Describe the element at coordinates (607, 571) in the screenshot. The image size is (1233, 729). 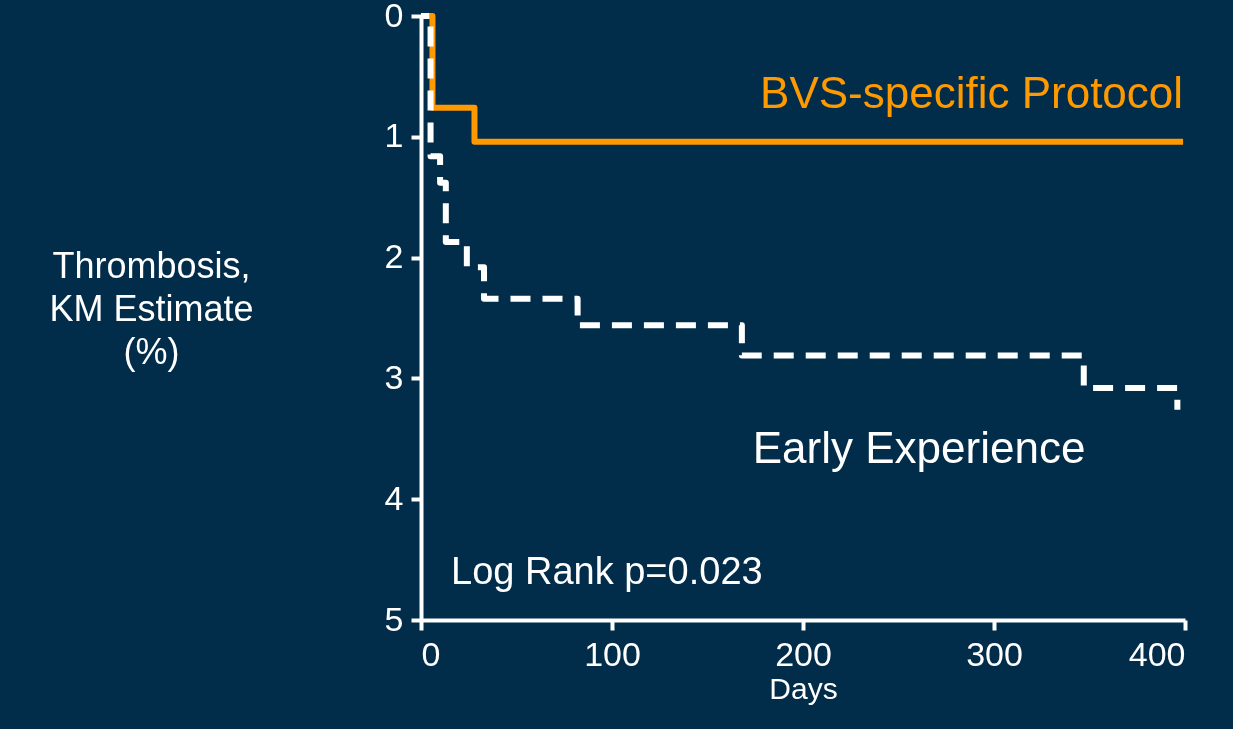
I see `annotation: Log Rank p=0.023` at that location.